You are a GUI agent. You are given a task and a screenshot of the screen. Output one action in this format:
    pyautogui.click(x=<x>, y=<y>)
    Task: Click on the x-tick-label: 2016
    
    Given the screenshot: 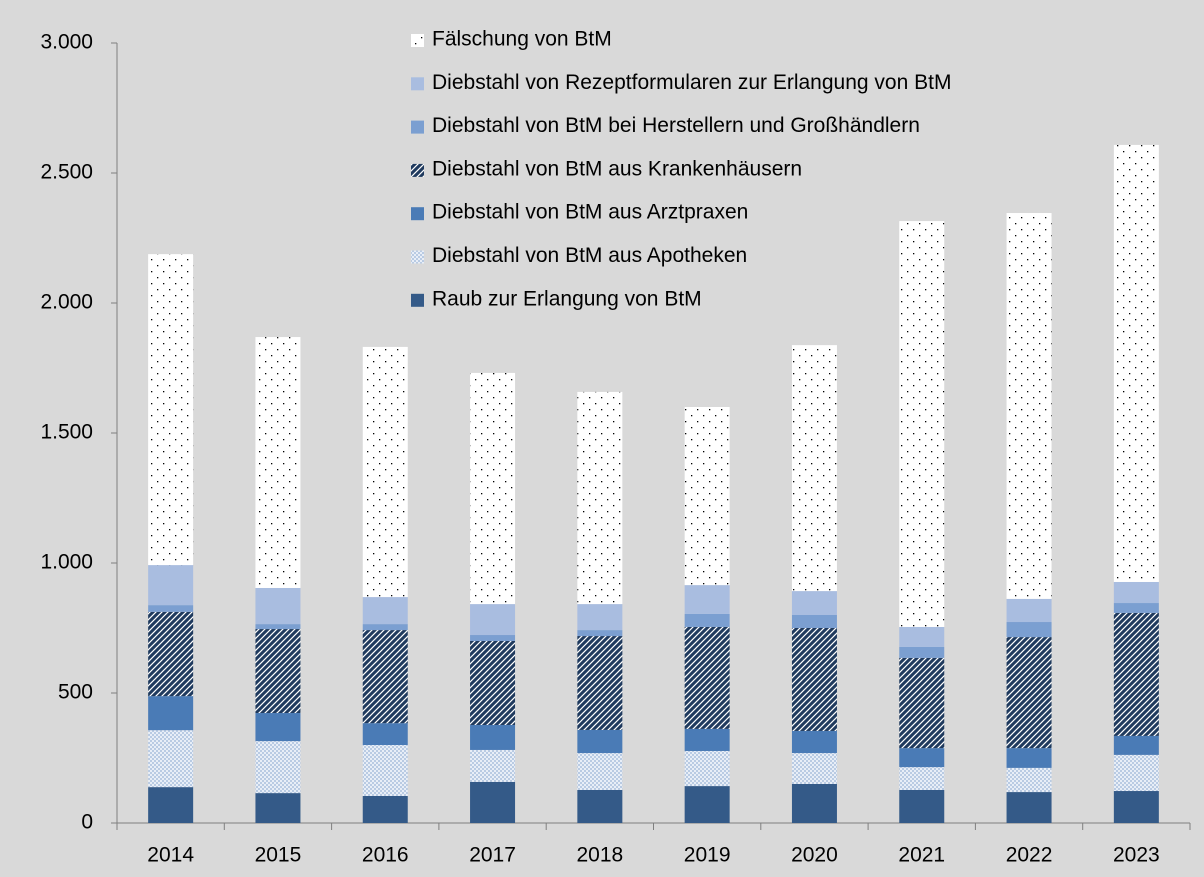 What is the action you would take?
    pyautogui.click(x=385, y=855)
    